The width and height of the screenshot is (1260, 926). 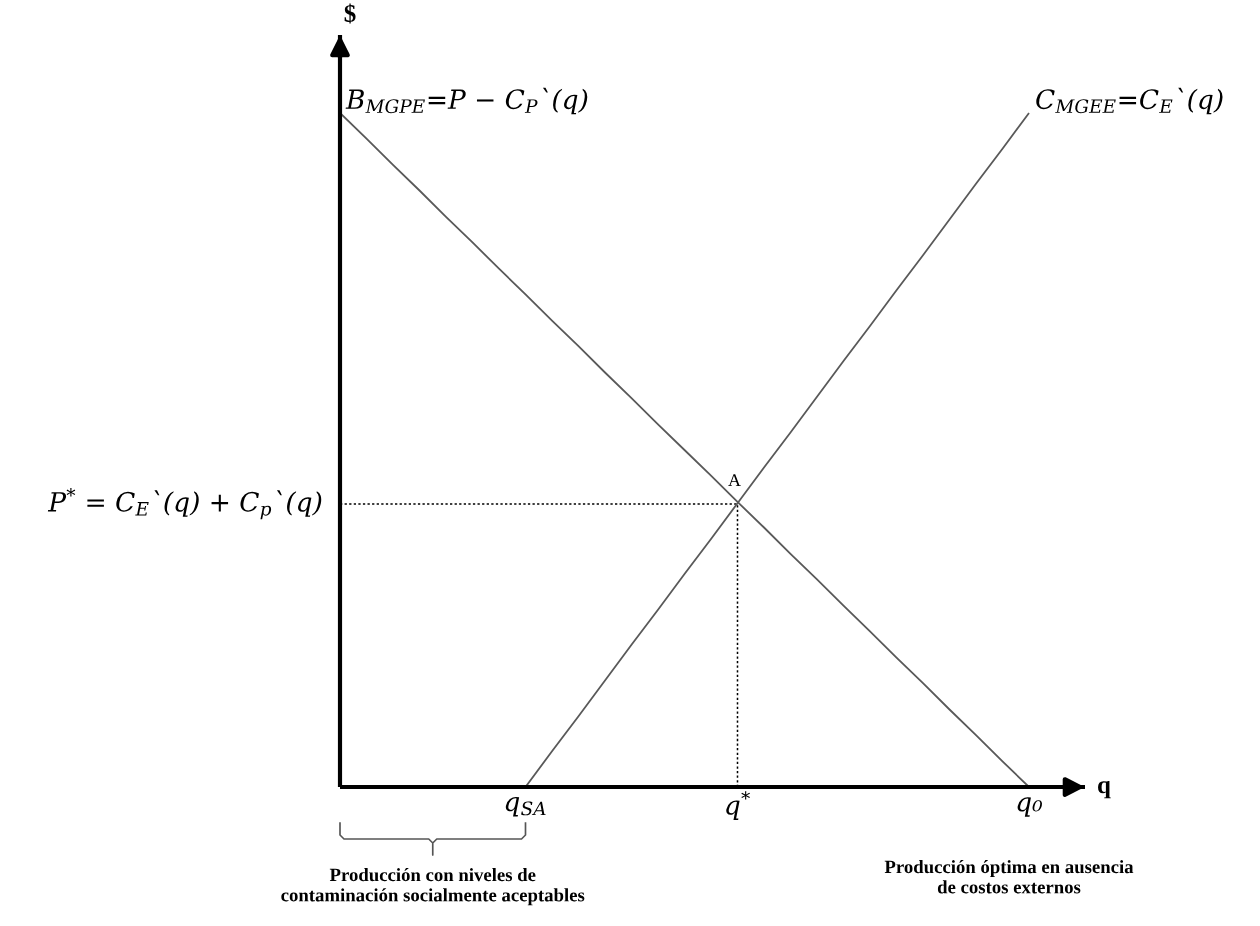 I want to click on text: Producción óptima en ausencia de costos externos, so click(x=1009, y=877).